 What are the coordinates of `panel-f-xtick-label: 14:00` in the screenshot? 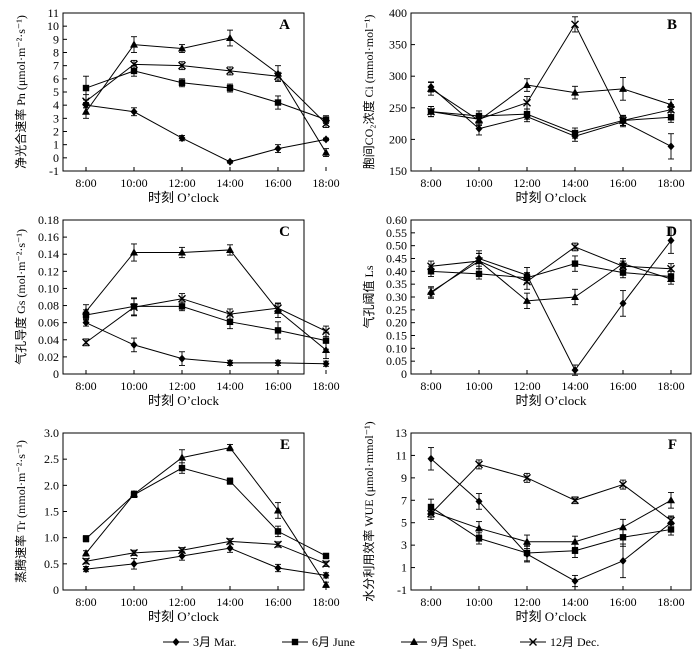 It's located at (574, 602).